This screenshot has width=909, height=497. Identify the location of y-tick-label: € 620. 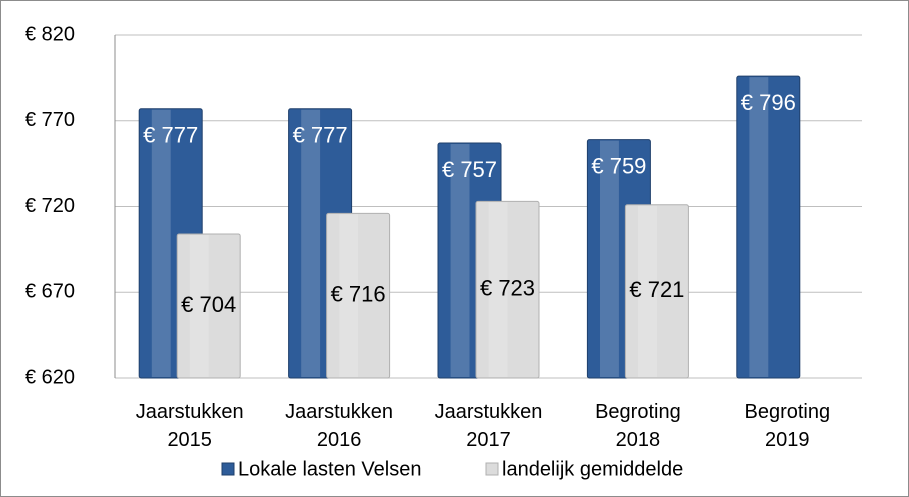
(50, 377).